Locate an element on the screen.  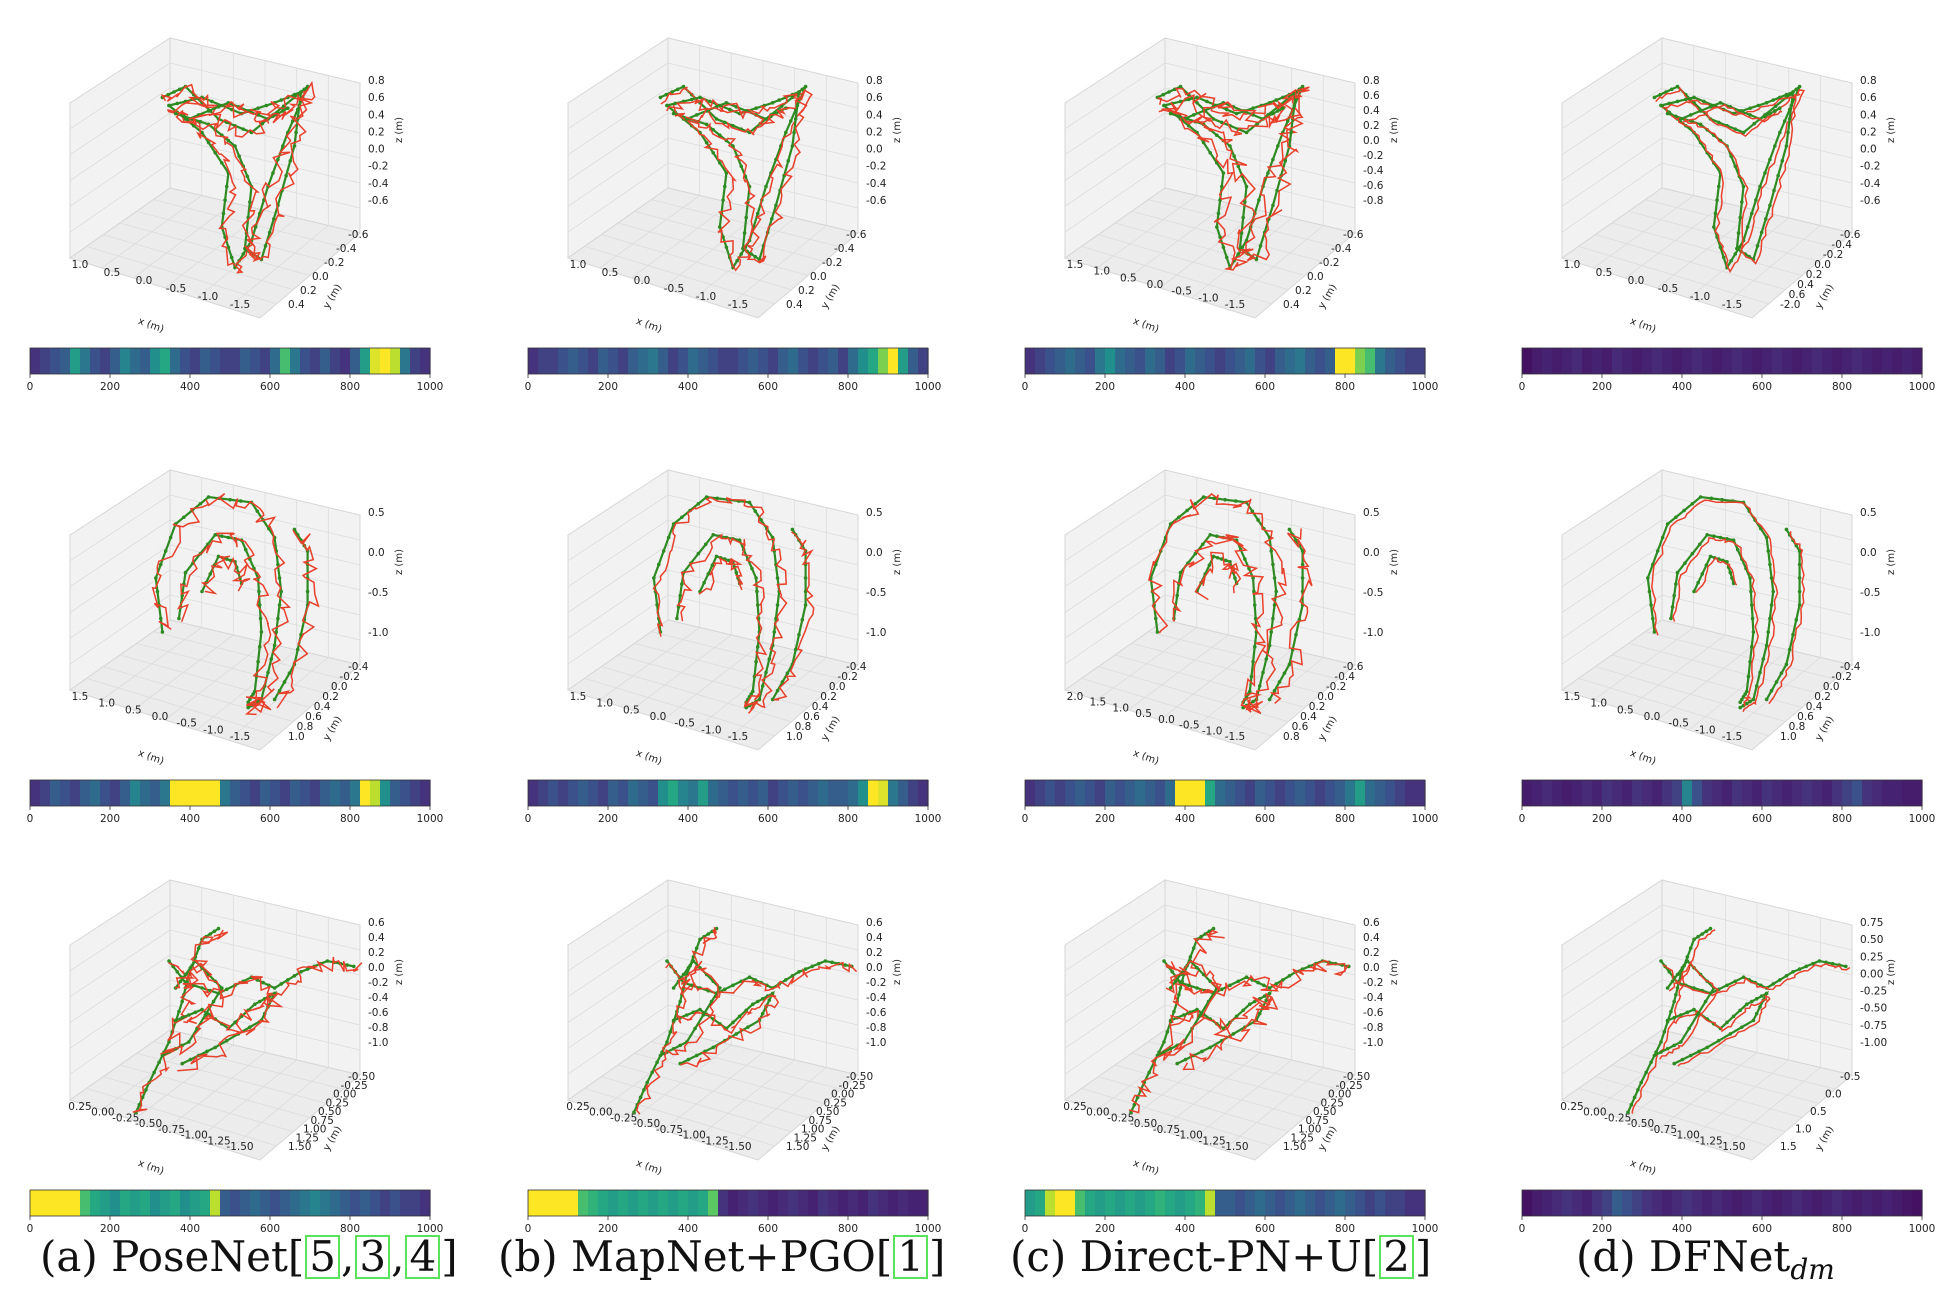
caption-a-ref-5: 5 is located at coordinates (323, 1257).